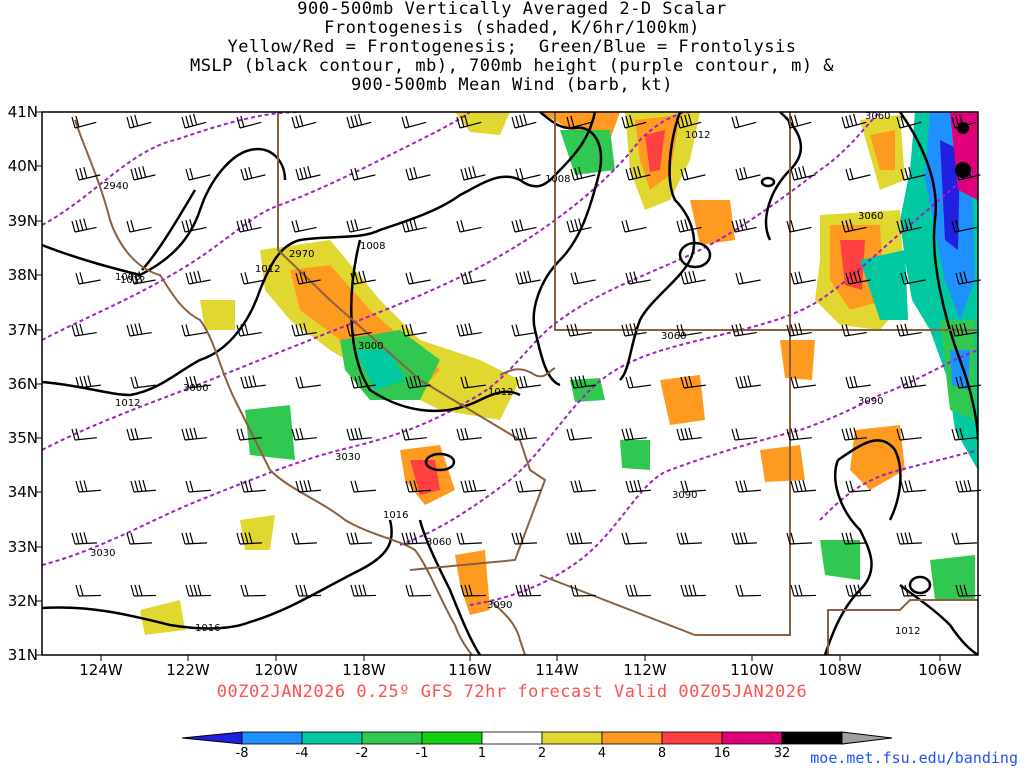 The width and height of the screenshot is (1024, 768). Describe the element at coordinates (914, 758) in the screenshot. I see `credit-link: moe.met.fsu.edu/banding` at that location.